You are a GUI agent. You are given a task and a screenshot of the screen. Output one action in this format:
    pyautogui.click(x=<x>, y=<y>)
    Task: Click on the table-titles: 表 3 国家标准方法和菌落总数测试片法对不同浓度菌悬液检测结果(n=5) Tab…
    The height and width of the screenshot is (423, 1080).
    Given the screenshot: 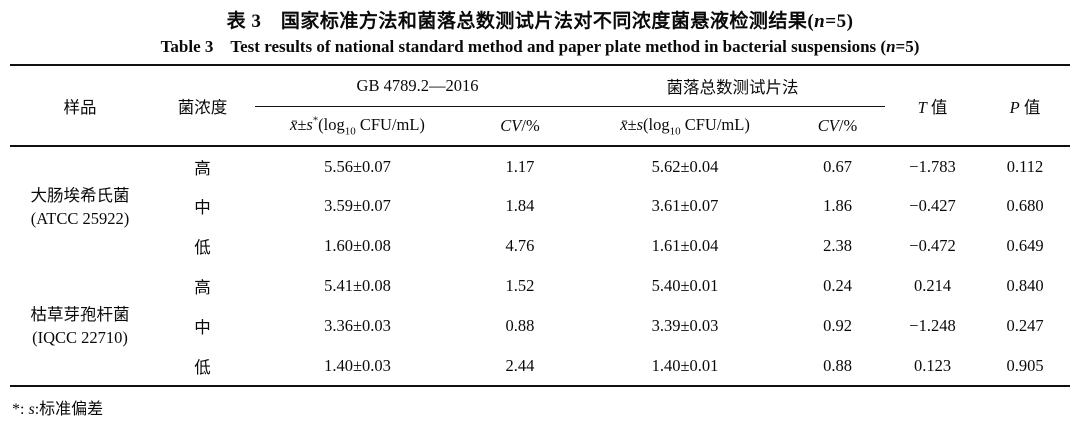 What is the action you would take?
    pyautogui.click(x=540, y=29)
    